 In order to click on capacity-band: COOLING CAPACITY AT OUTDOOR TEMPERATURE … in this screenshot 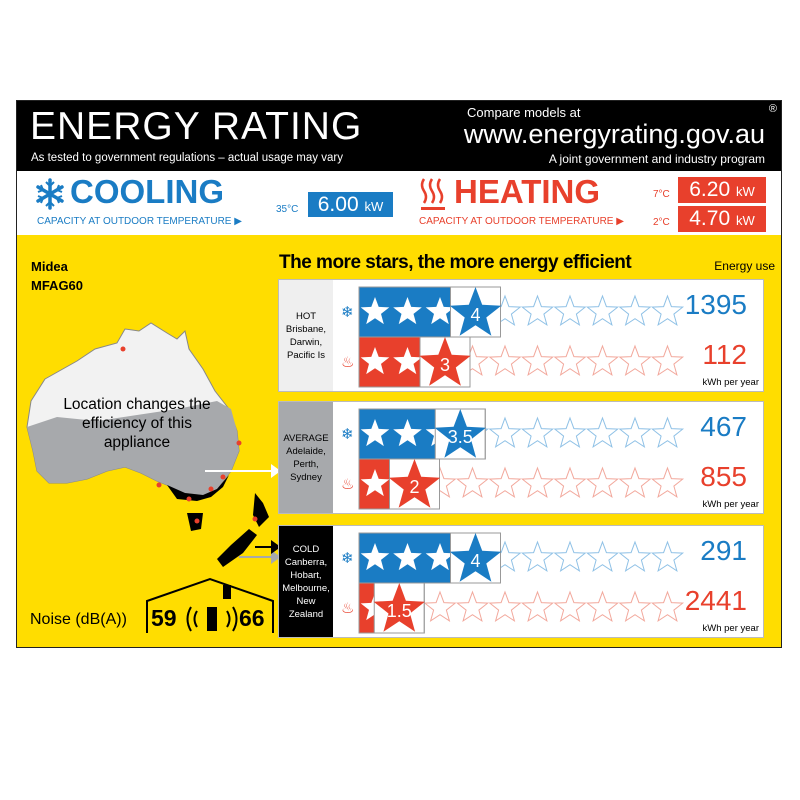, I will do `click(399, 203)`.